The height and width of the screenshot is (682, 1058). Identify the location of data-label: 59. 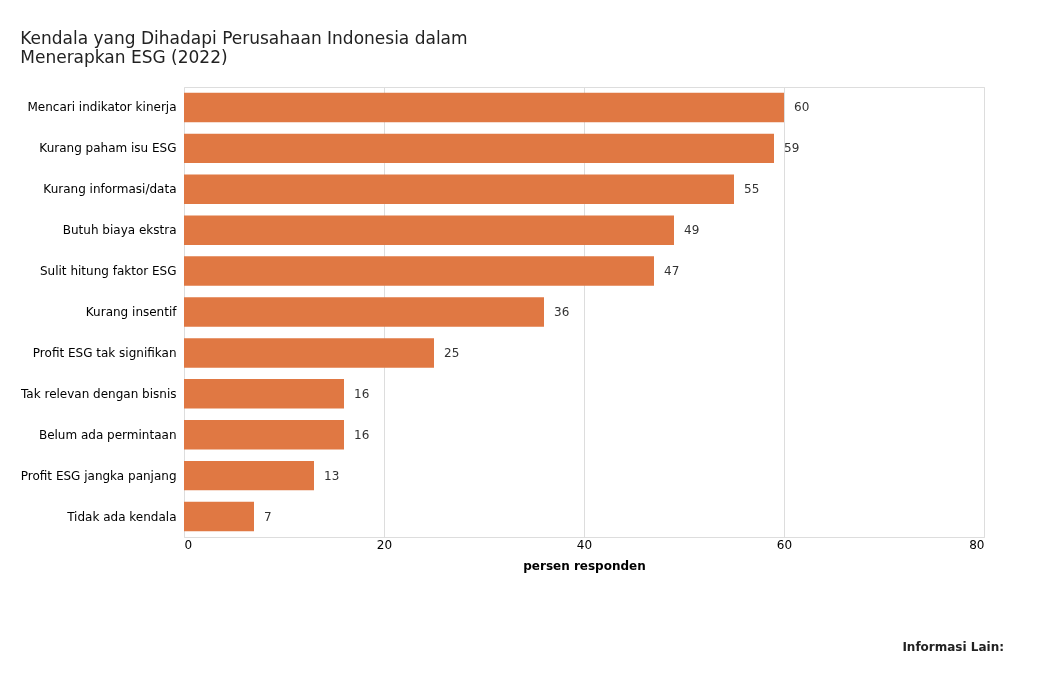
(792, 148).